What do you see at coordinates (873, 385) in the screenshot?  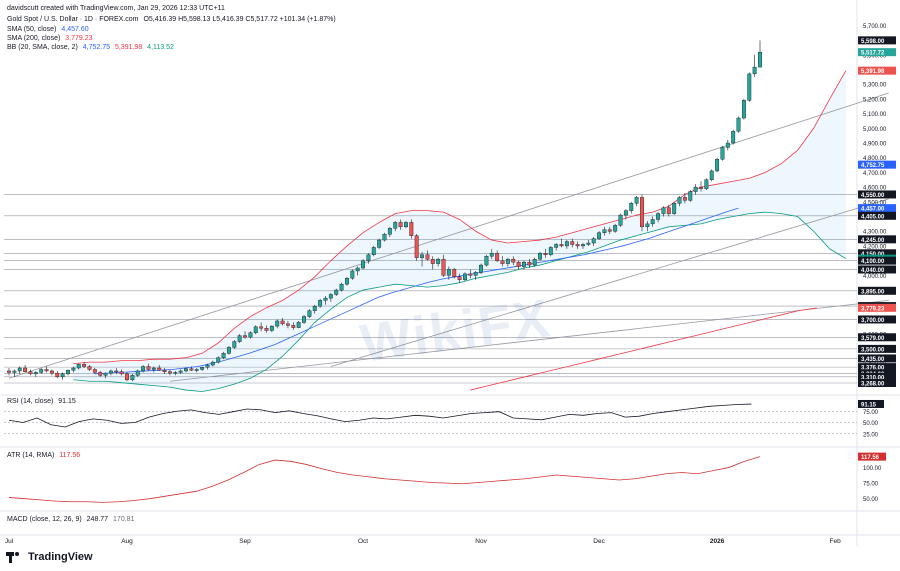 I see `price-label: 3,268.00` at bounding box center [873, 385].